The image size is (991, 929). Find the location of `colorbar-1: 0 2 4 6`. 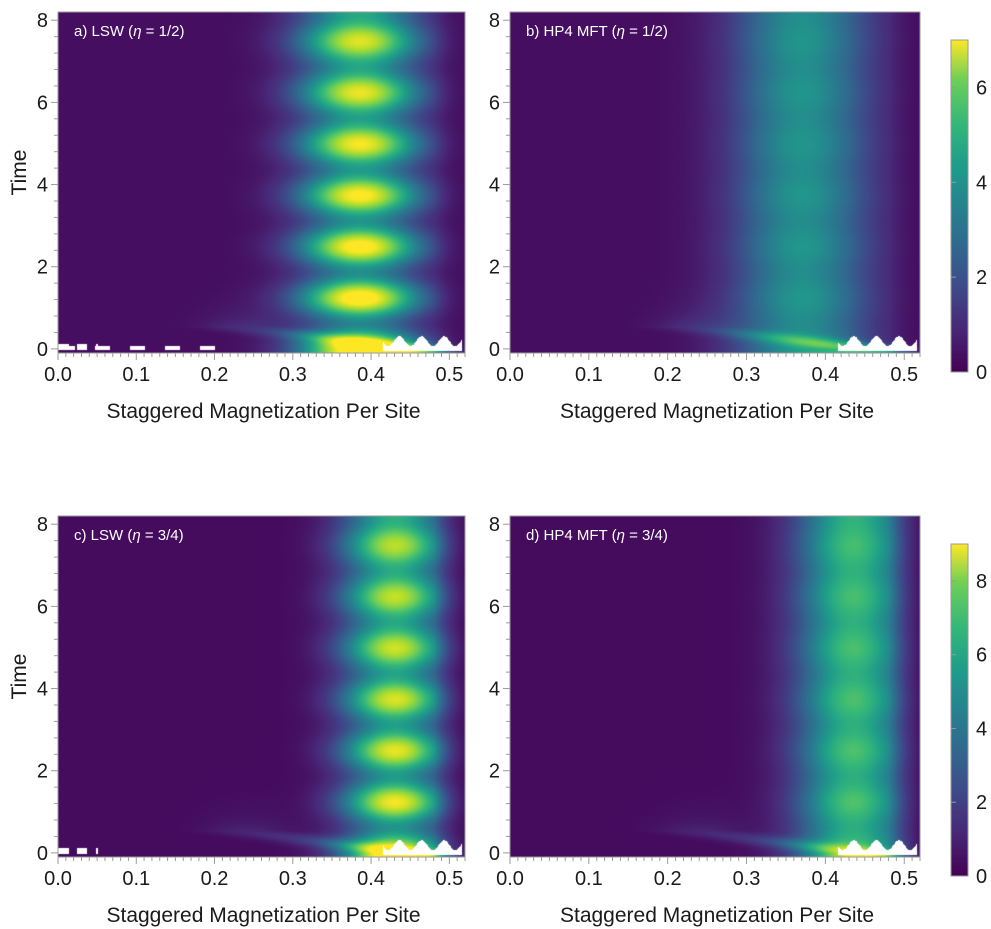

colorbar-1: 0 2 4 6 is located at coordinates (968, 211).